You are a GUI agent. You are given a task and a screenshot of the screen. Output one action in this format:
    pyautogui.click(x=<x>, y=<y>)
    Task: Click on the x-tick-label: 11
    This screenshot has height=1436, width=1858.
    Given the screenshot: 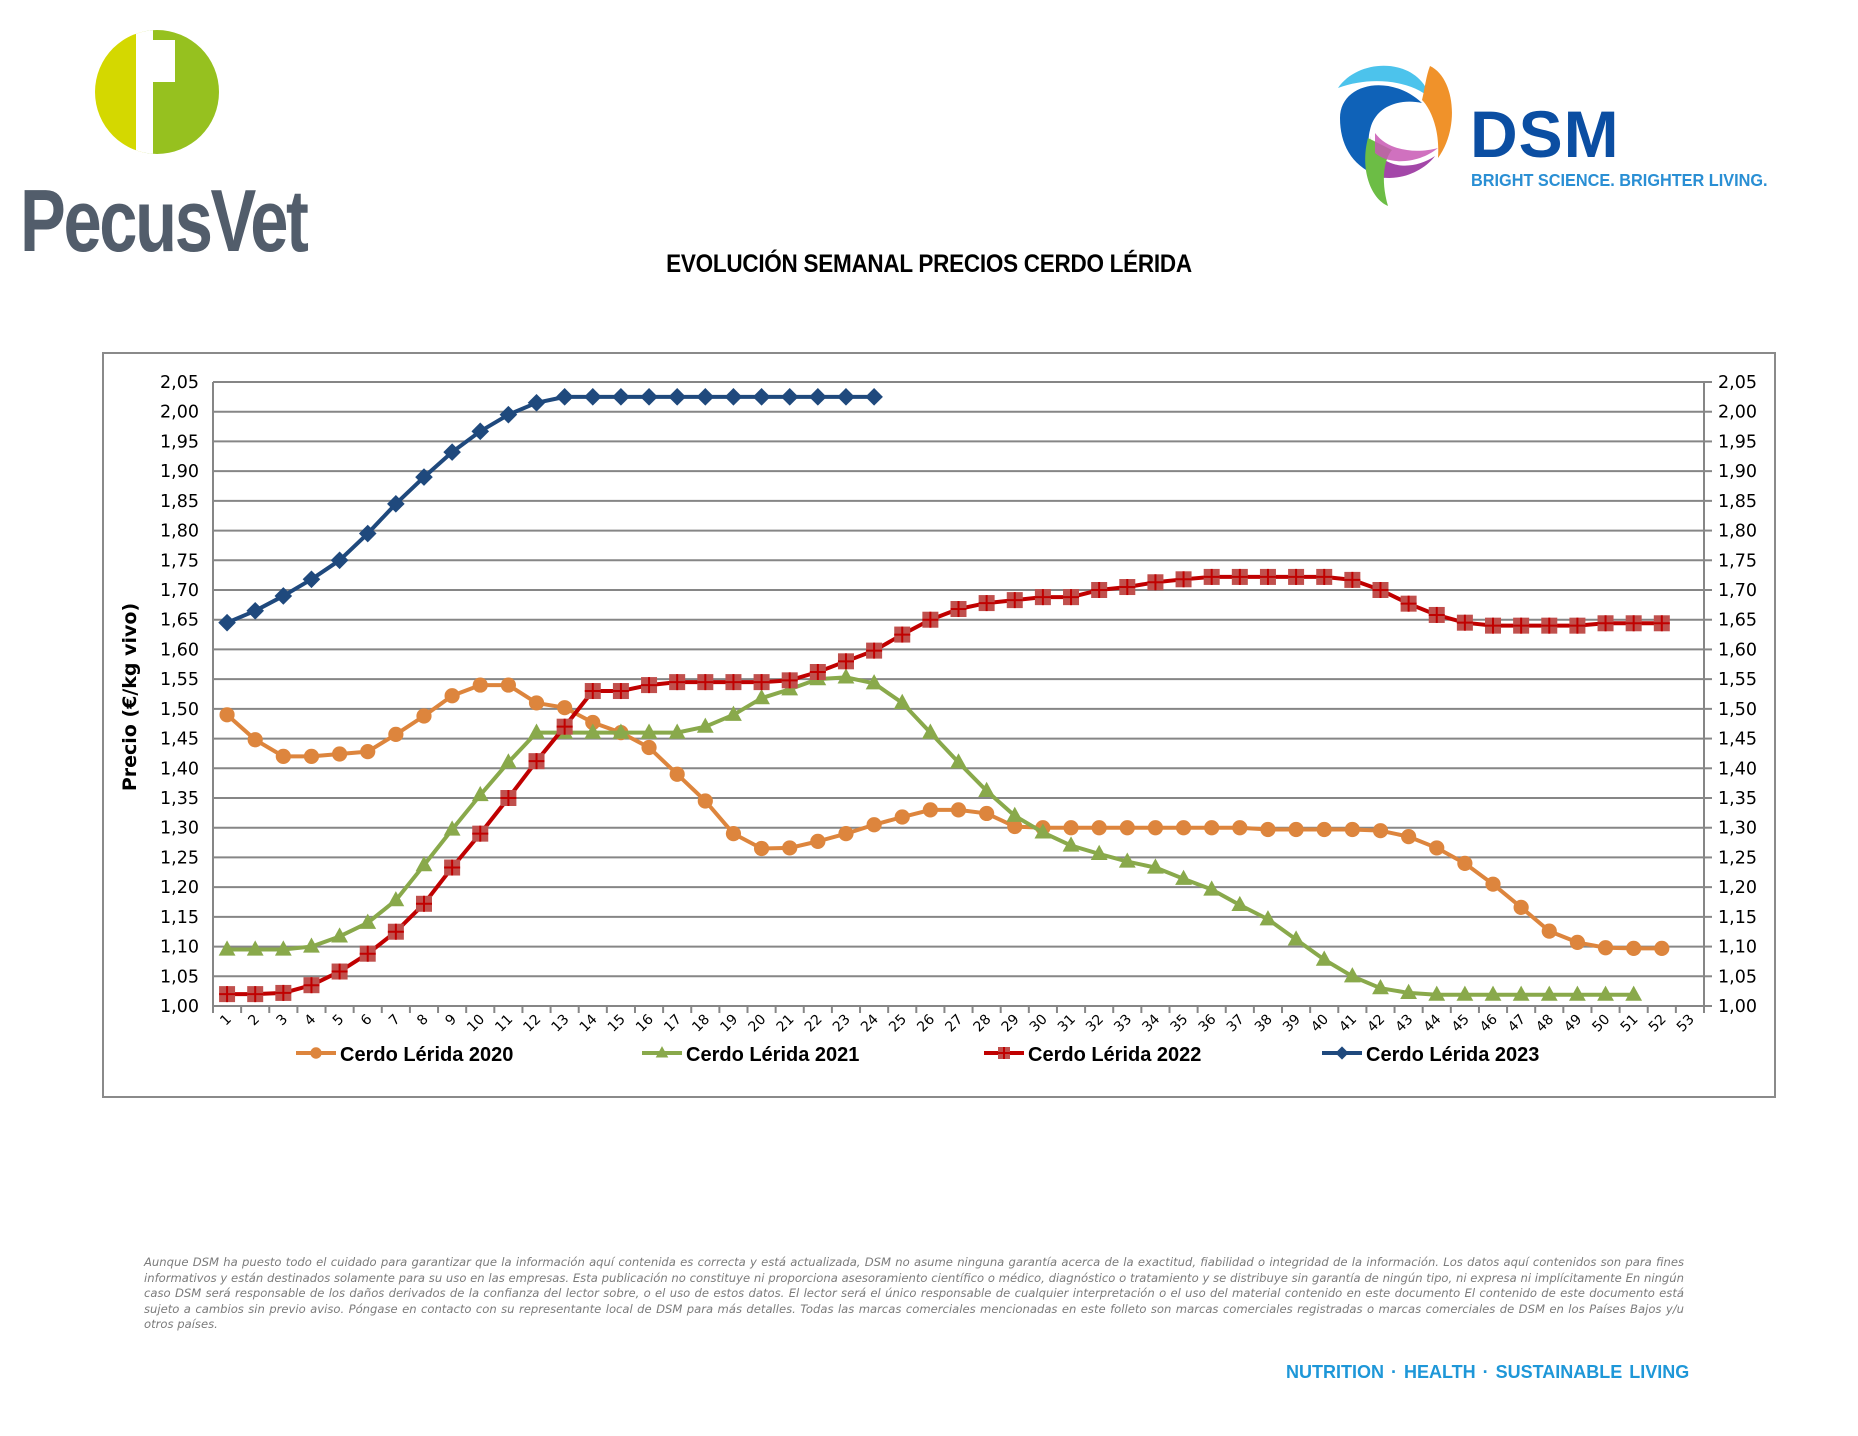 What is the action you would take?
    pyautogui.click(x=504, y=1024)
    